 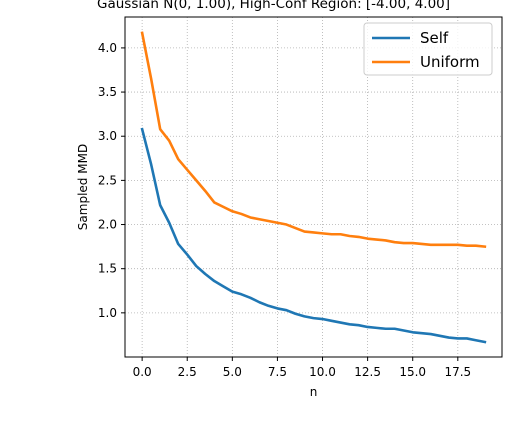 I want to click on y-tick-label: 1.5, so click(x=107, y=269).